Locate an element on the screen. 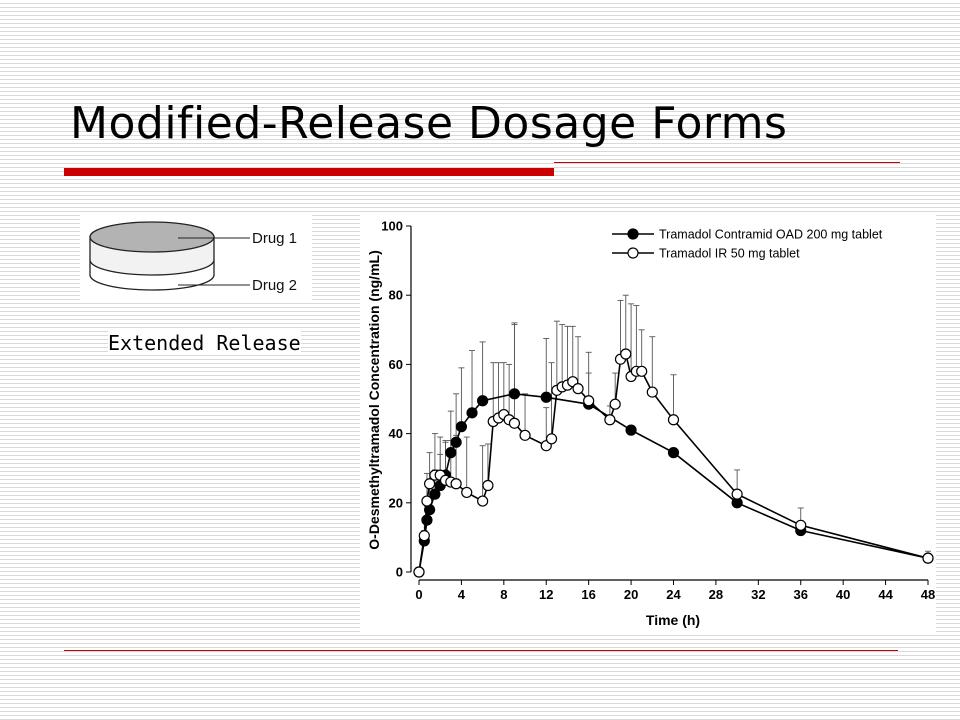 This screenshot has height=720, width=960. x-tick-label: 36 is located at coordinates (801, 594).